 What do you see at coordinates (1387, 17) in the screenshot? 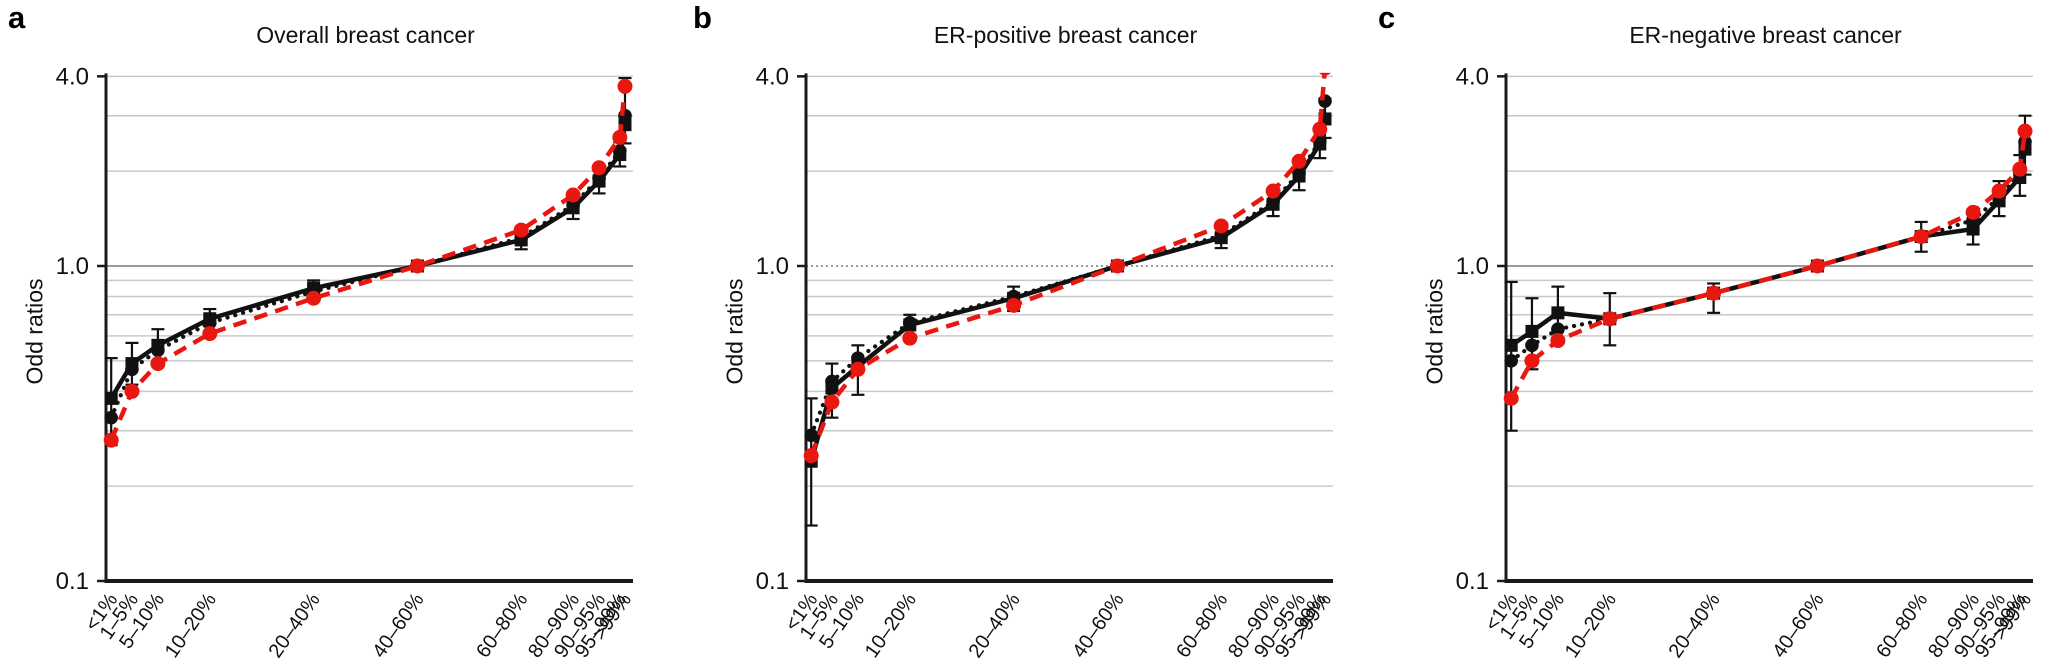
I see `panel-c-letter: c` at bounding box center [1387, 17].